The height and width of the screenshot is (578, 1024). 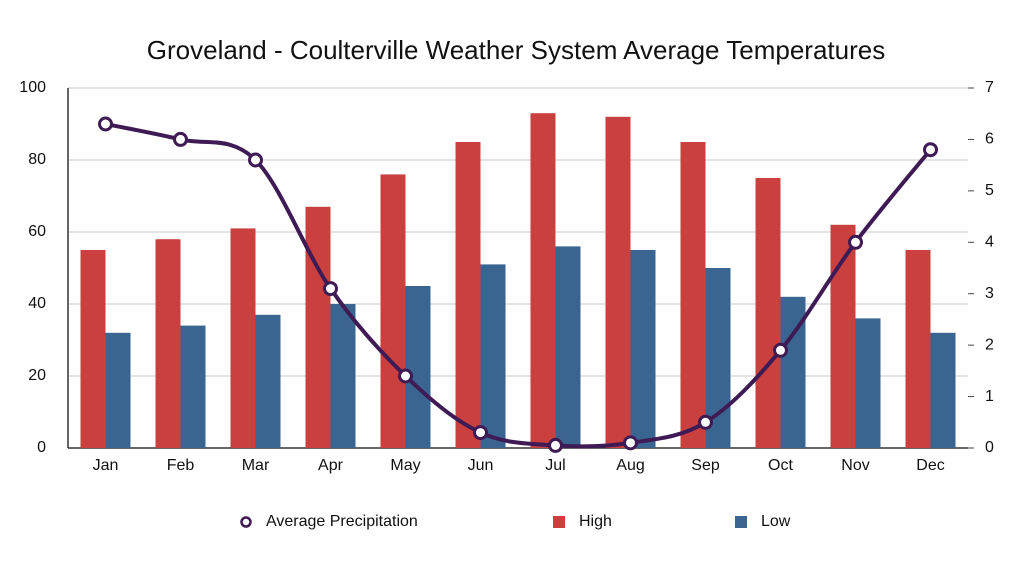 What do you see at coordinates (595, 521) in the screenshot?
I see `legend-label: High` at bounding box center [595, 521].